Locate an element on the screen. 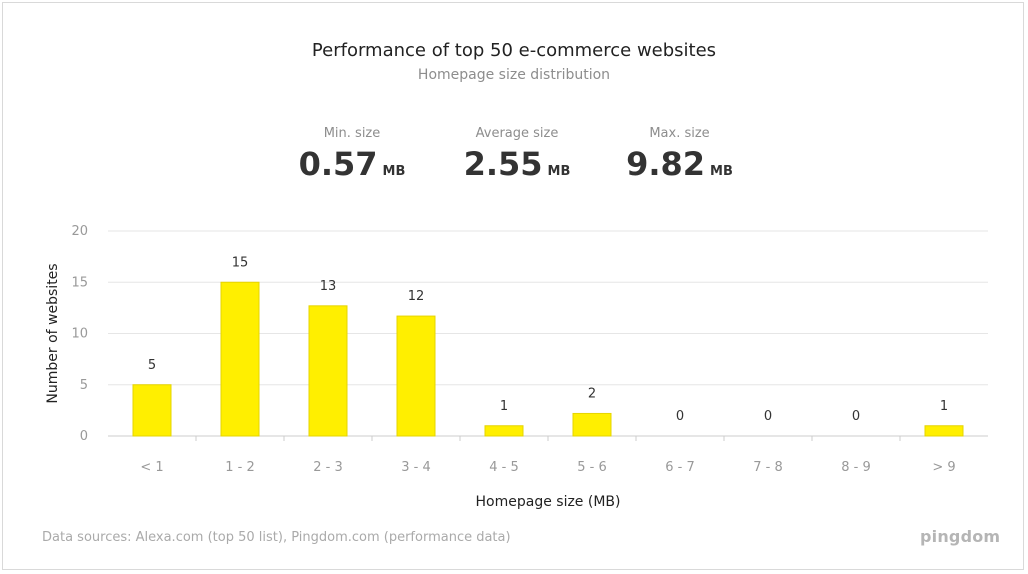 The width and height of the screenshot is (1028, 574). data-label: 5 is located at coordinates (152, 365).